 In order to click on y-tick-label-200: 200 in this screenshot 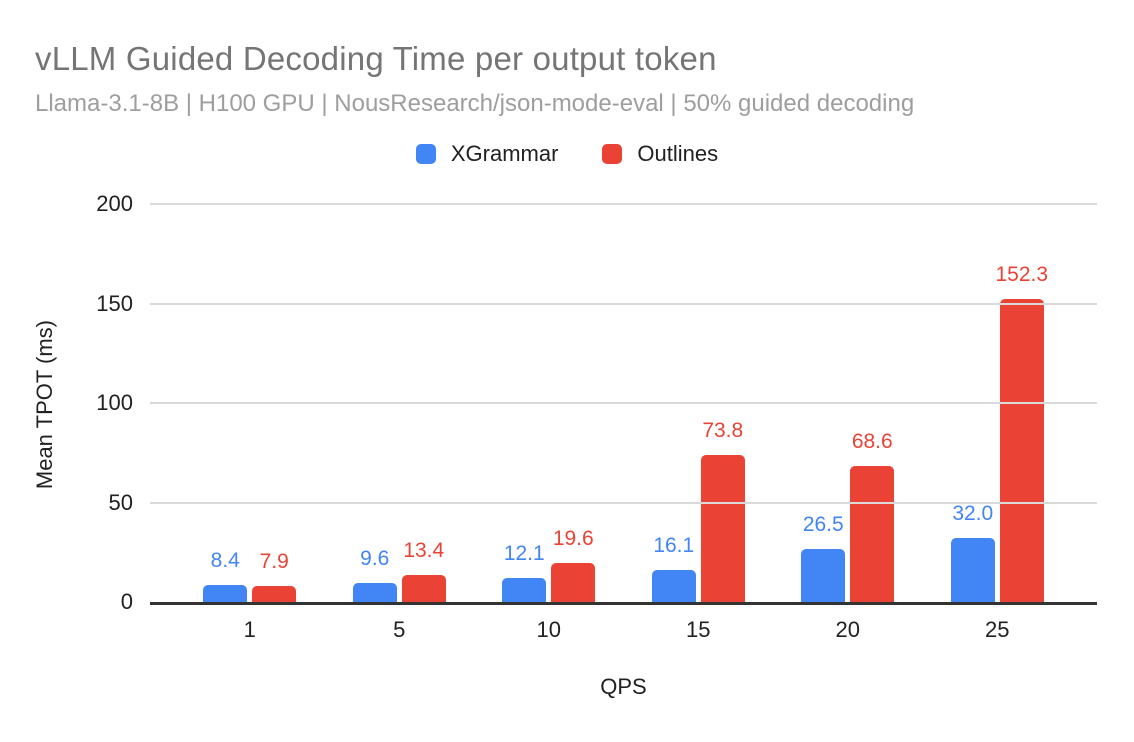, I will do `click(114, 203)`.